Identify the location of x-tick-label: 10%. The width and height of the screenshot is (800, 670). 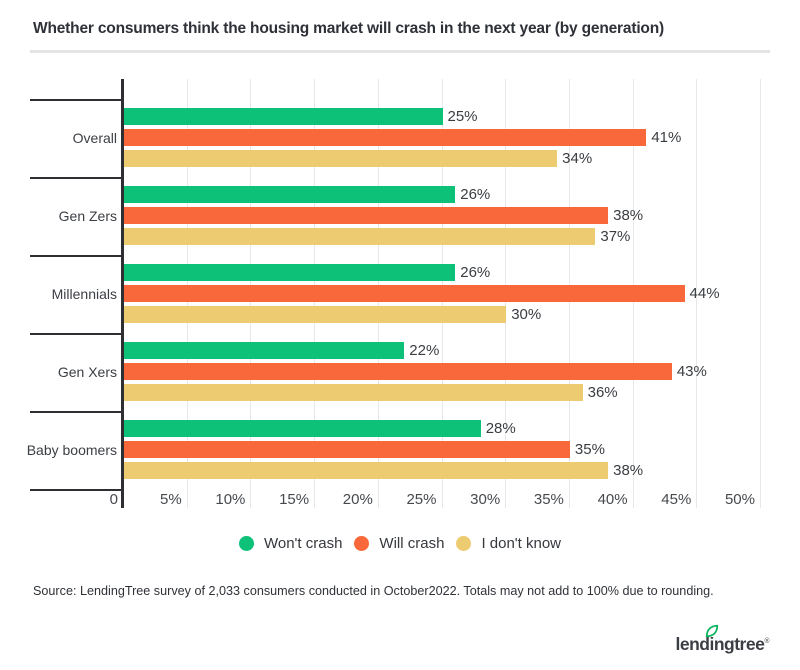
(230, 499).